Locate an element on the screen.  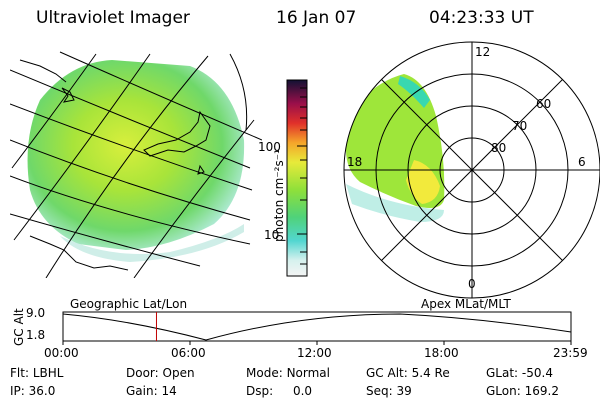
time: 04:23:33 UT is located at coordinates (481, 18).